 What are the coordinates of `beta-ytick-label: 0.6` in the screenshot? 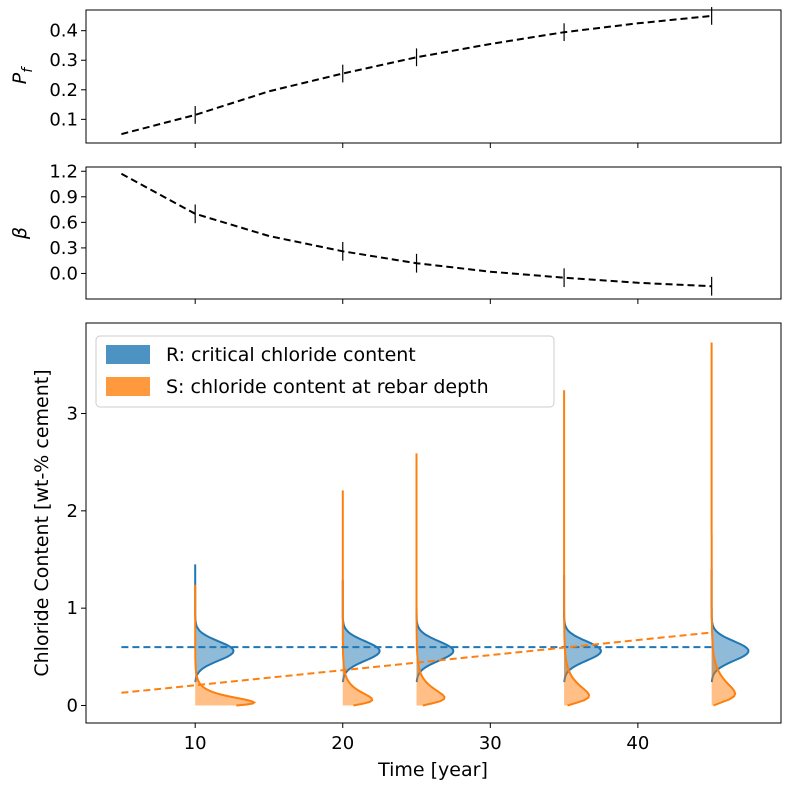 It's located at (63, 222).